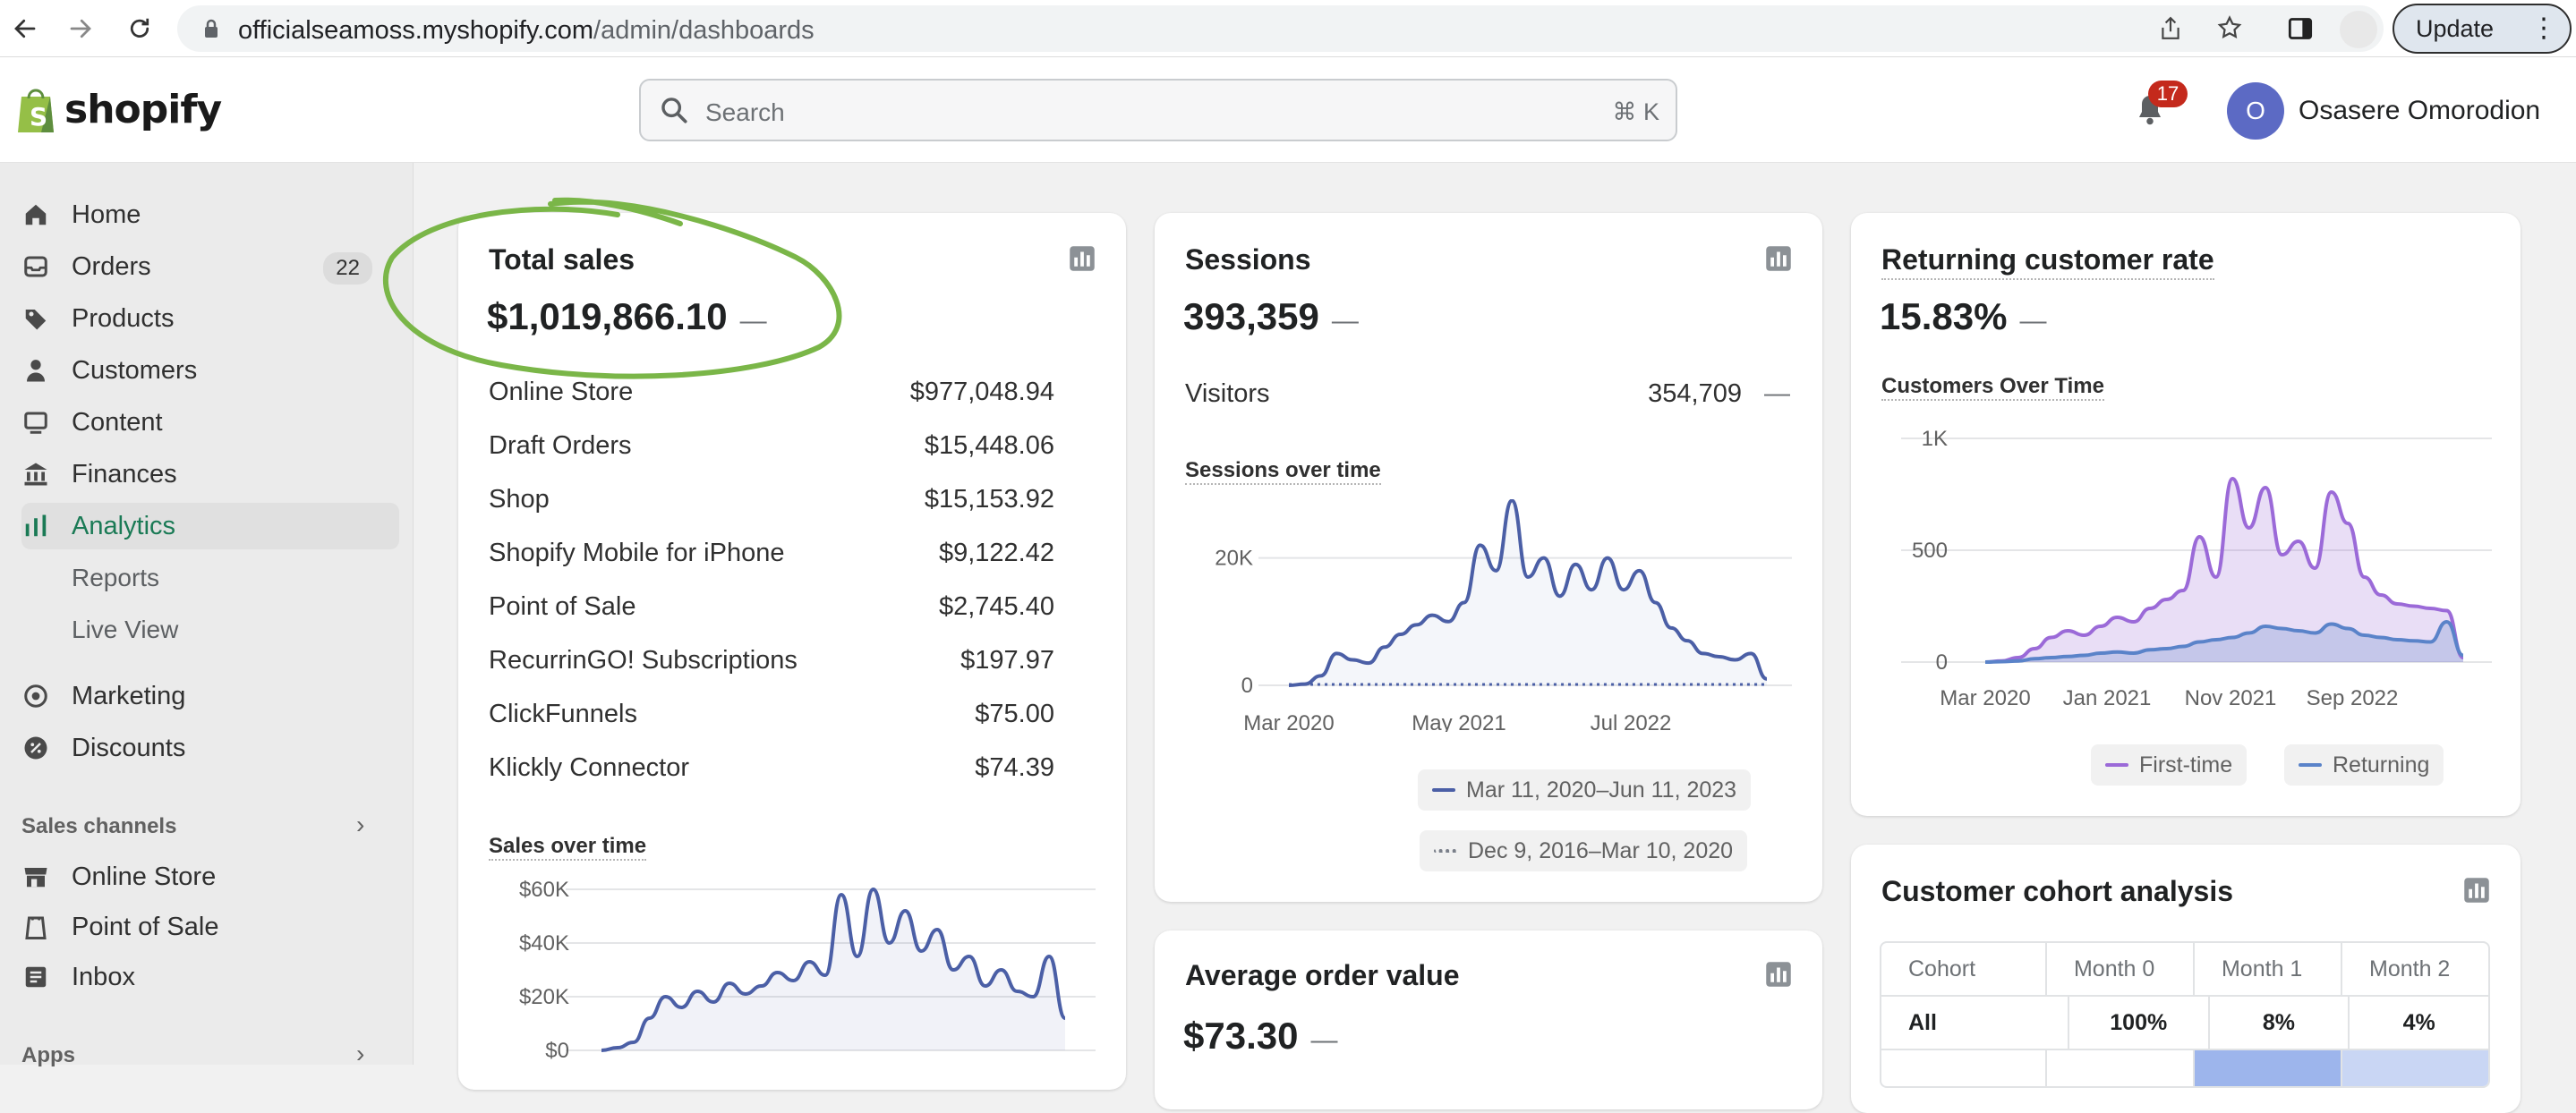 The image size is (2576, 1113). Describe the element at coordinates (35, 370) in the screenshot. I see `person-icon` at that location.